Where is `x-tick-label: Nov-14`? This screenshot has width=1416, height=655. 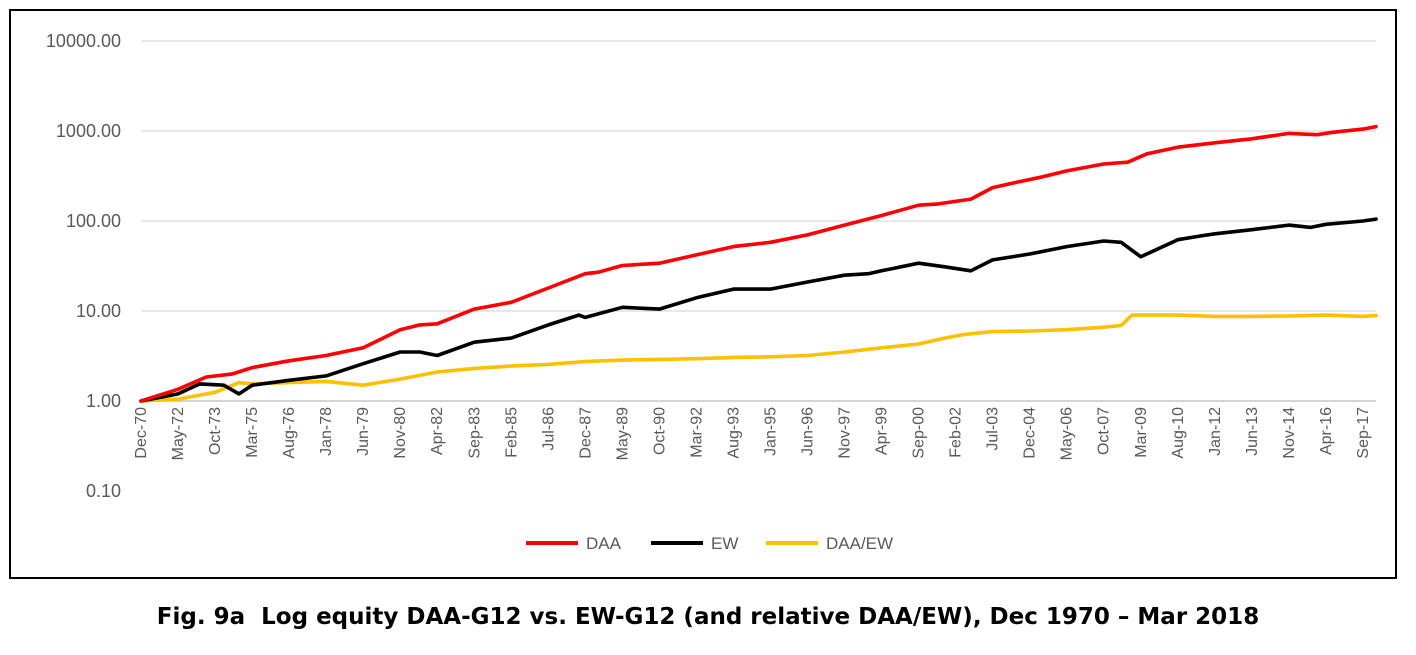 x-tick-label: Nov-14 is located at coordinates (1289, 433).